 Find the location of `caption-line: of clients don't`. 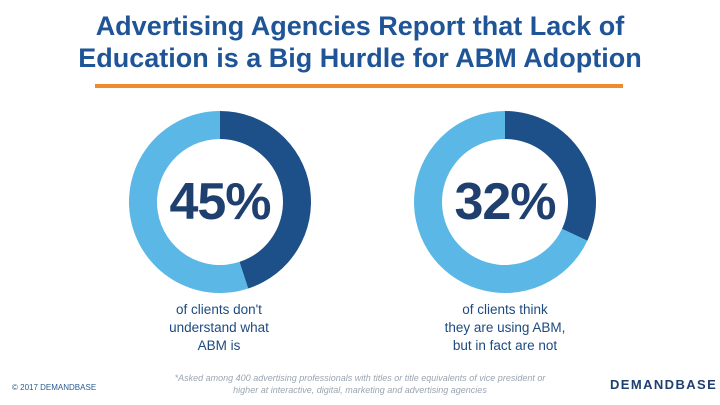

caption-line: of clients don't is located at coordinates (219, 309).